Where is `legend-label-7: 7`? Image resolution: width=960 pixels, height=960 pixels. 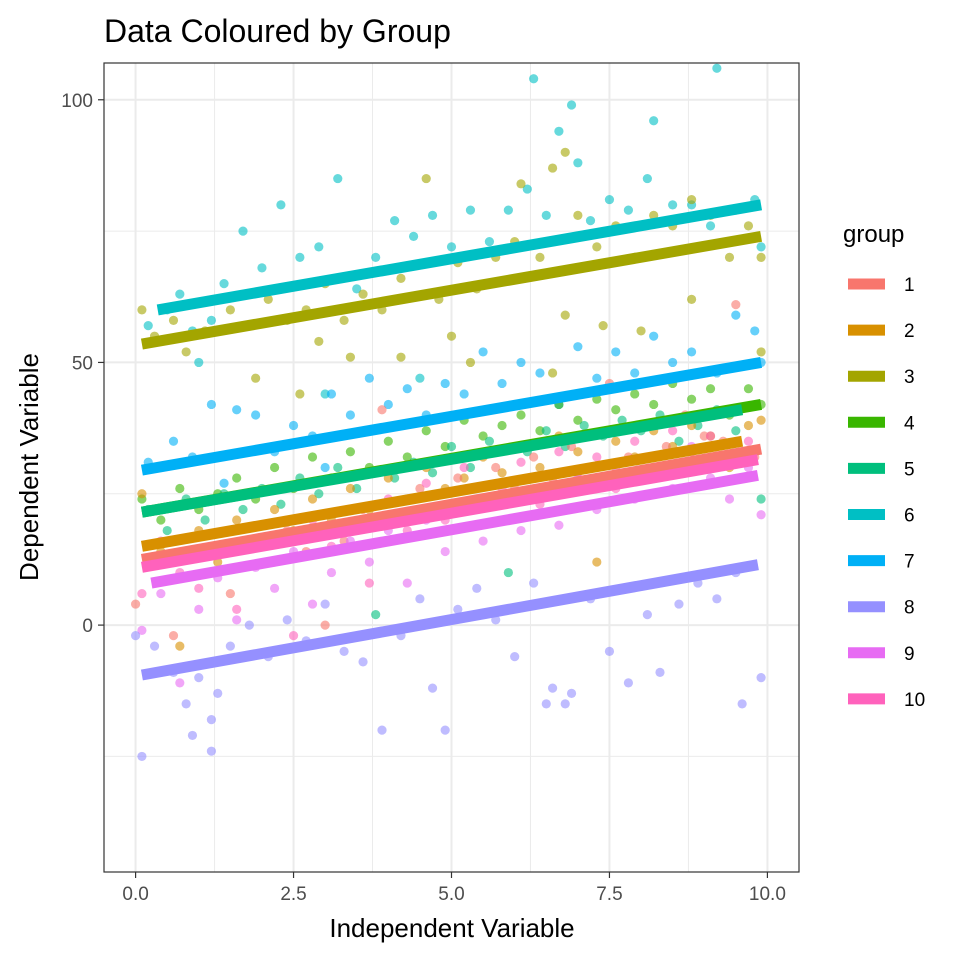
legend-label-7: 7 is located at coordinates (909, 562).